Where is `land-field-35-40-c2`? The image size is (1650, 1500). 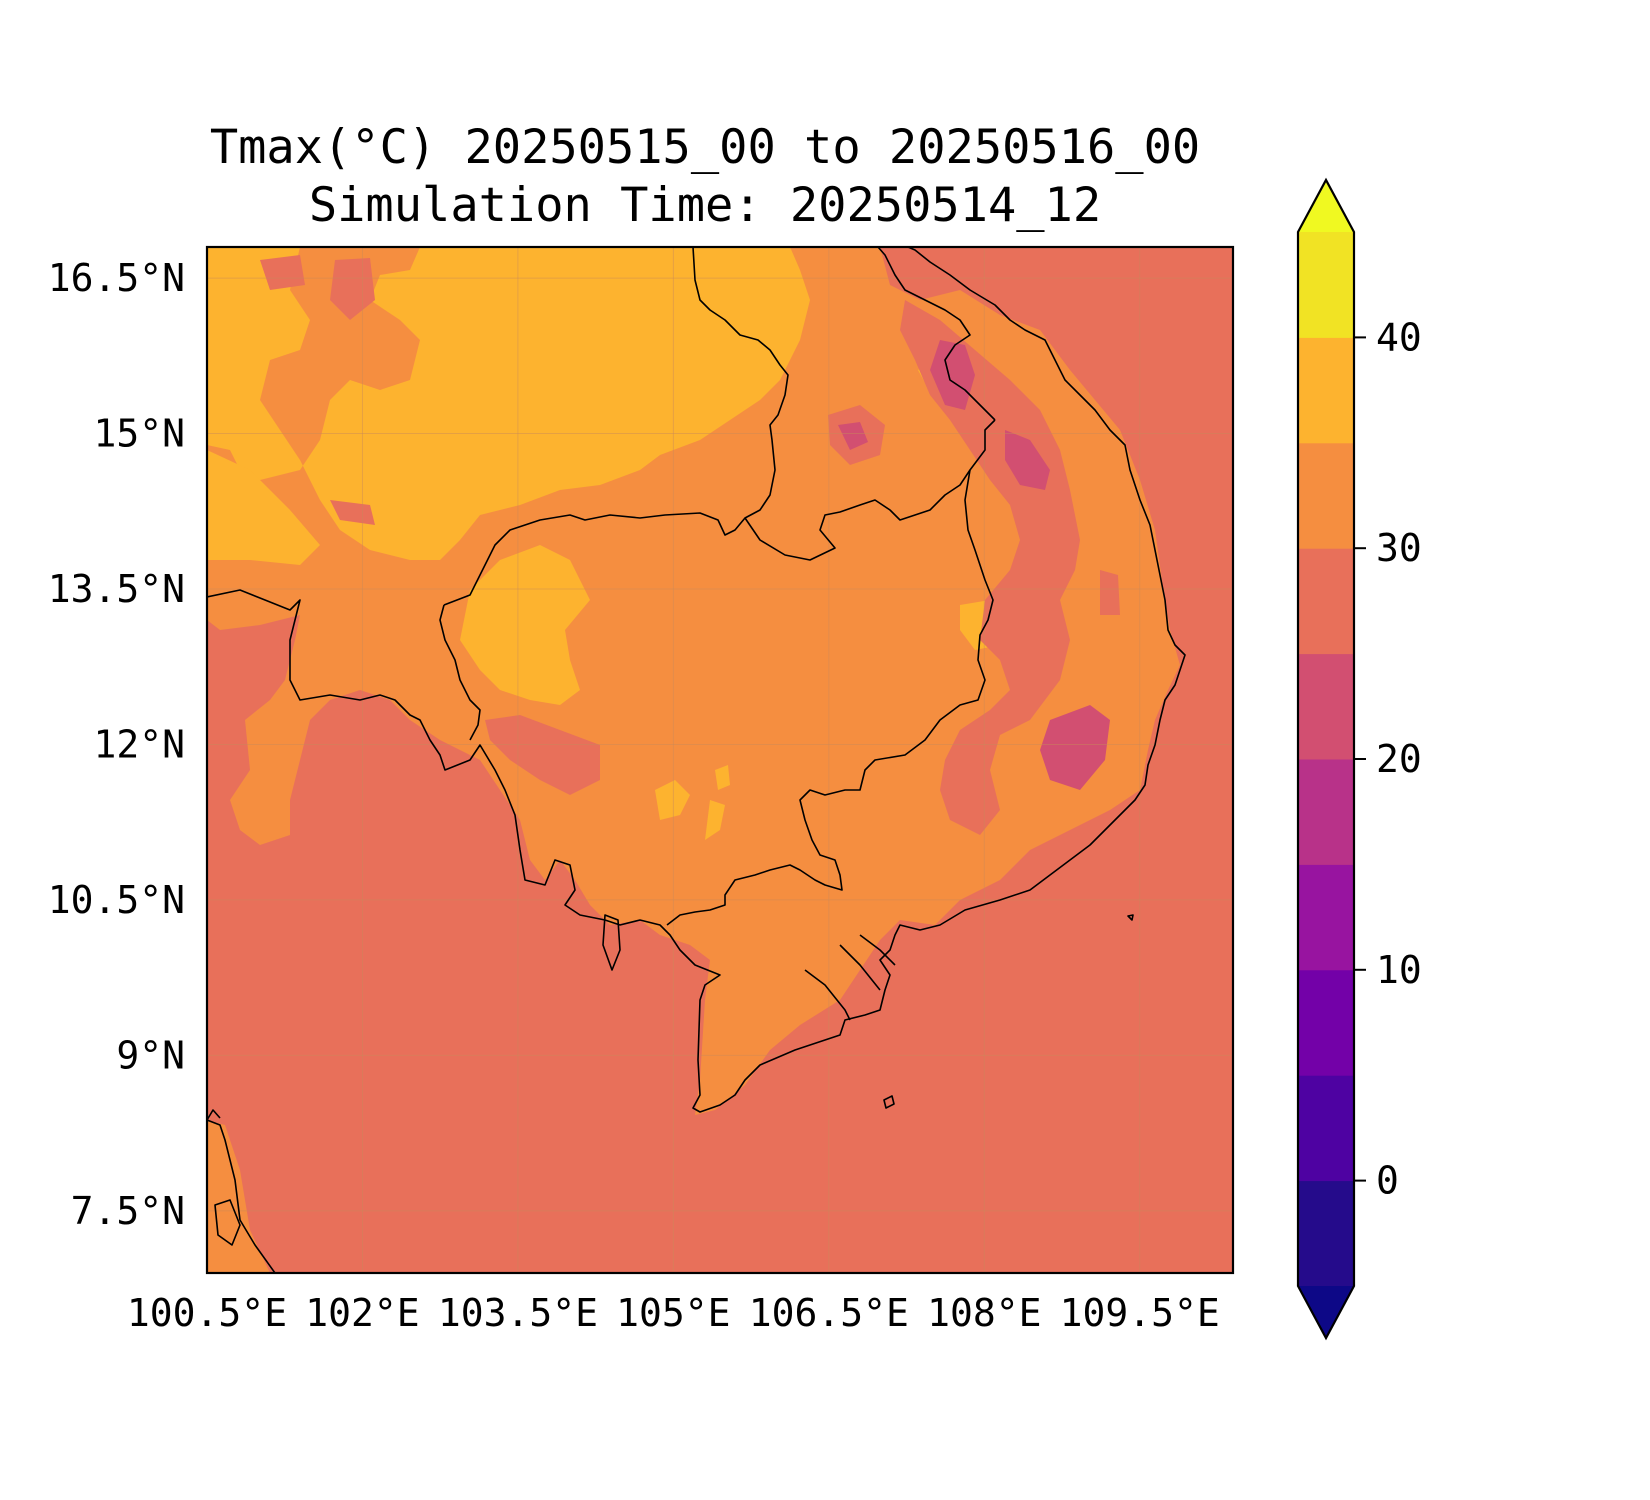 land-field-35-40-c2 is located at coordinates (715, 820).